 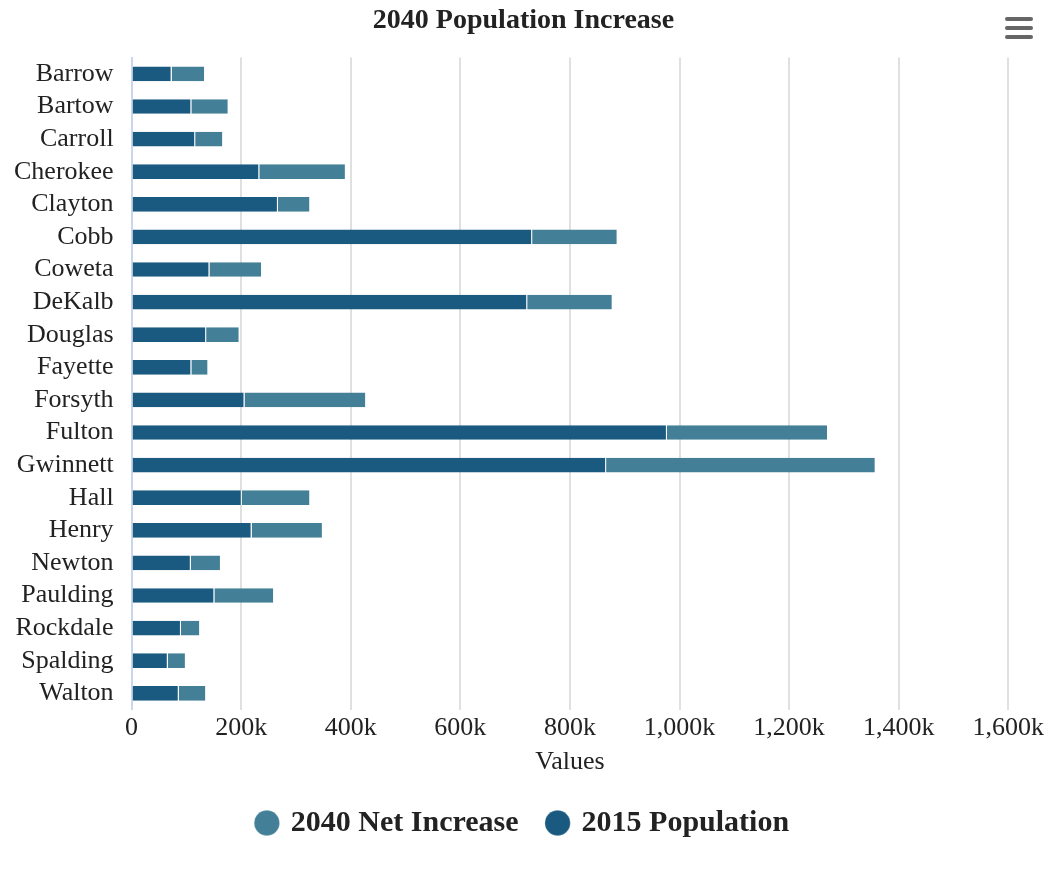 What do you see at coordinates (81, 529) in the screenshot?
I see `y-tick-label: Henry` at bounding box center [81, 529].